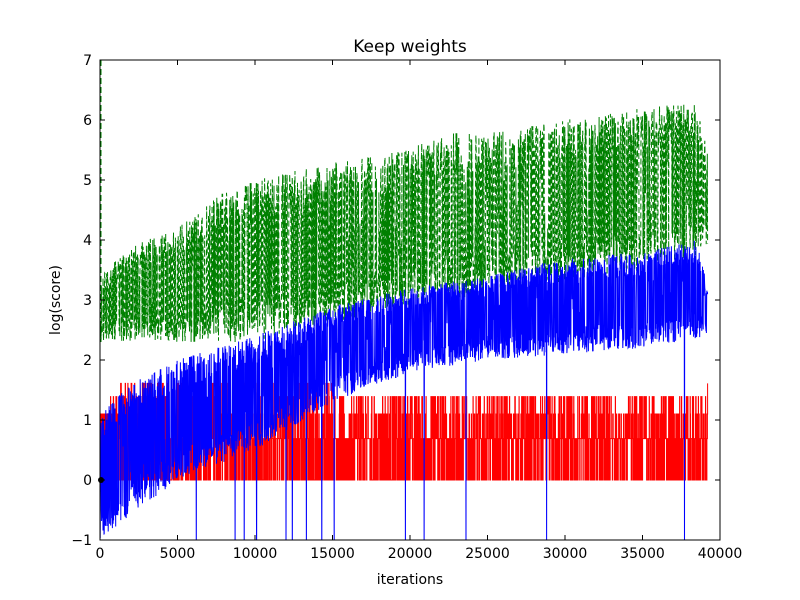 Image resolution: width=800 pixels, height=600 pixels. What do you see at coordinates (87, 301) in the screenshot?
I see `y-tick-label: 3` at bounding box center [87, 301].